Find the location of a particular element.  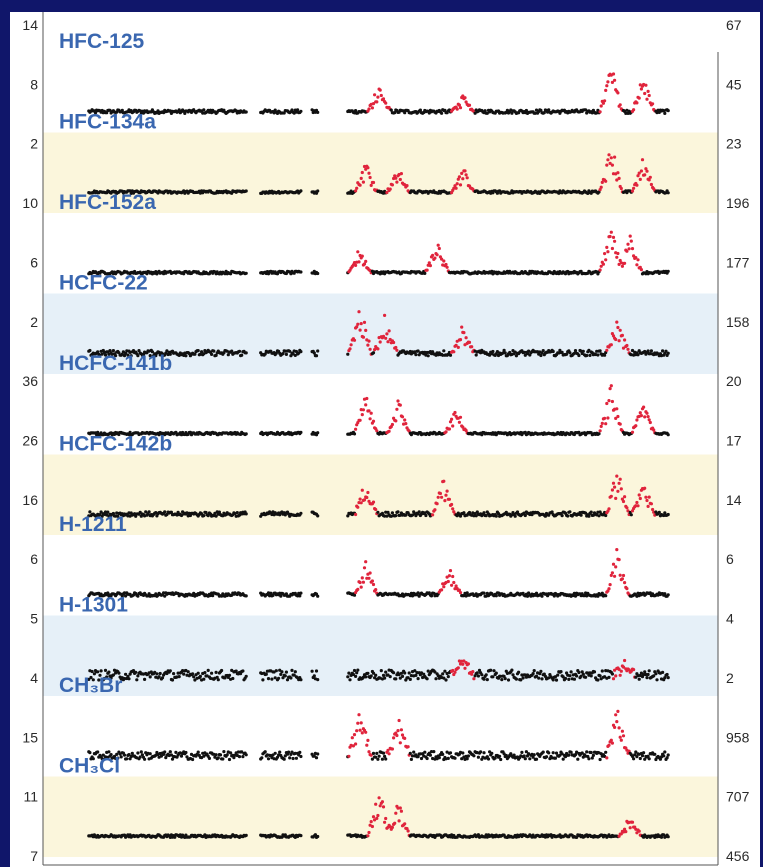

tick-label: 958 is located at coordinates (738, 737).